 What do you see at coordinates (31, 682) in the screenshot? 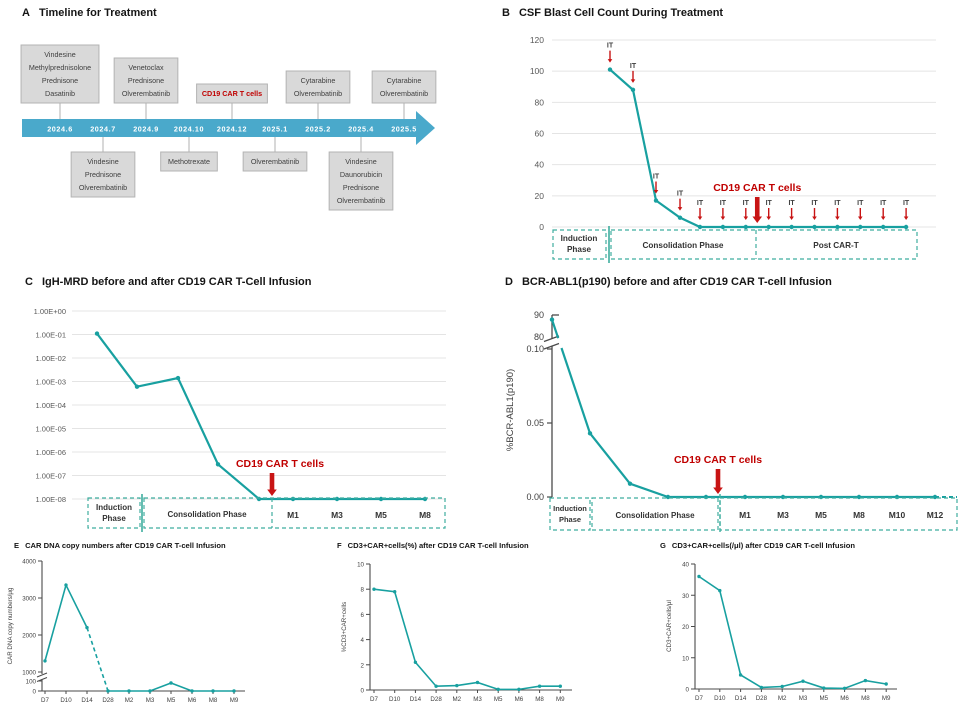
I see `y-tick-label: 100` at bounding box center [31, 682].